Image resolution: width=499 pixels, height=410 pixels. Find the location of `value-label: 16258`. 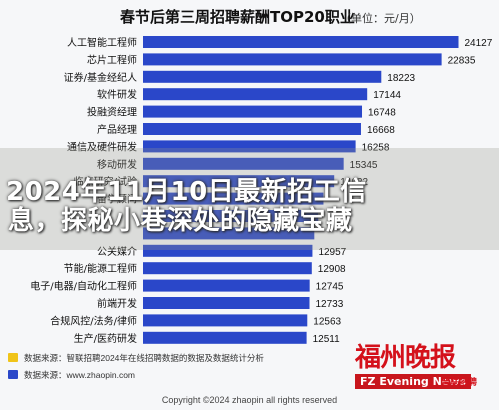

value-label: 16258 is located at coordinates (376, 147).